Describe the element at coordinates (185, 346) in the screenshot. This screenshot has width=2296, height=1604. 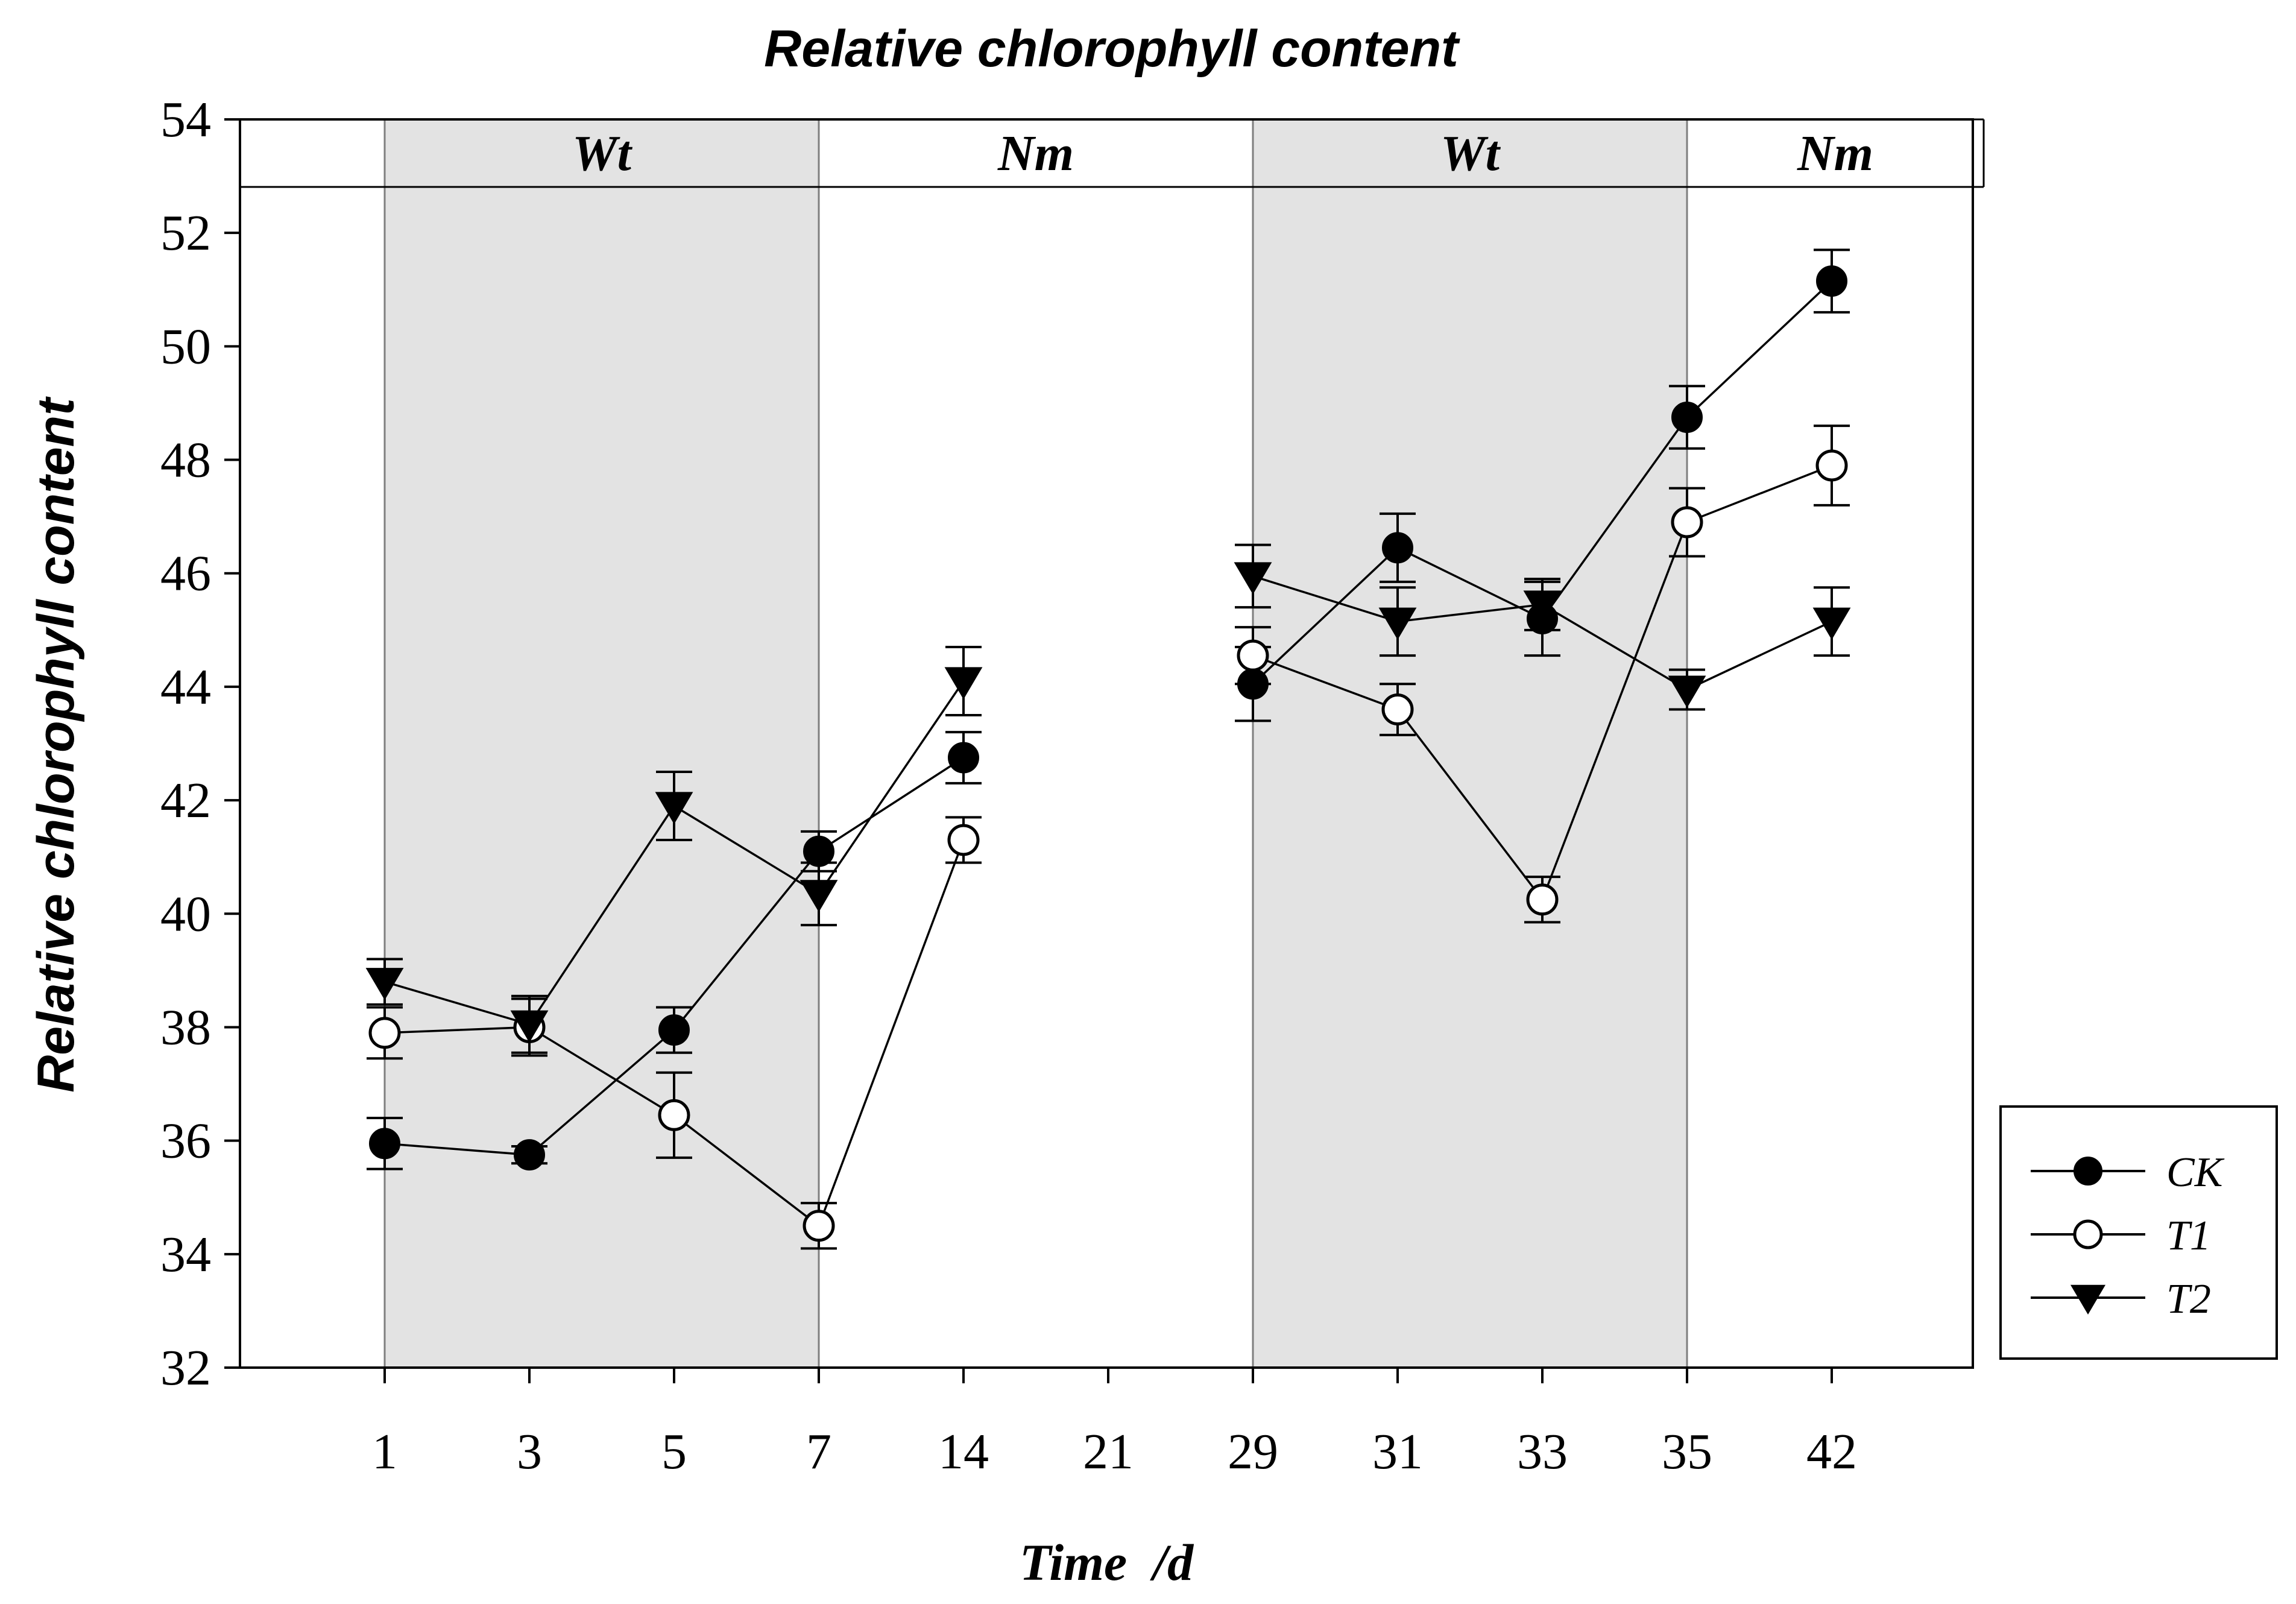
I see `y-tick-label-50: 50` at that location.